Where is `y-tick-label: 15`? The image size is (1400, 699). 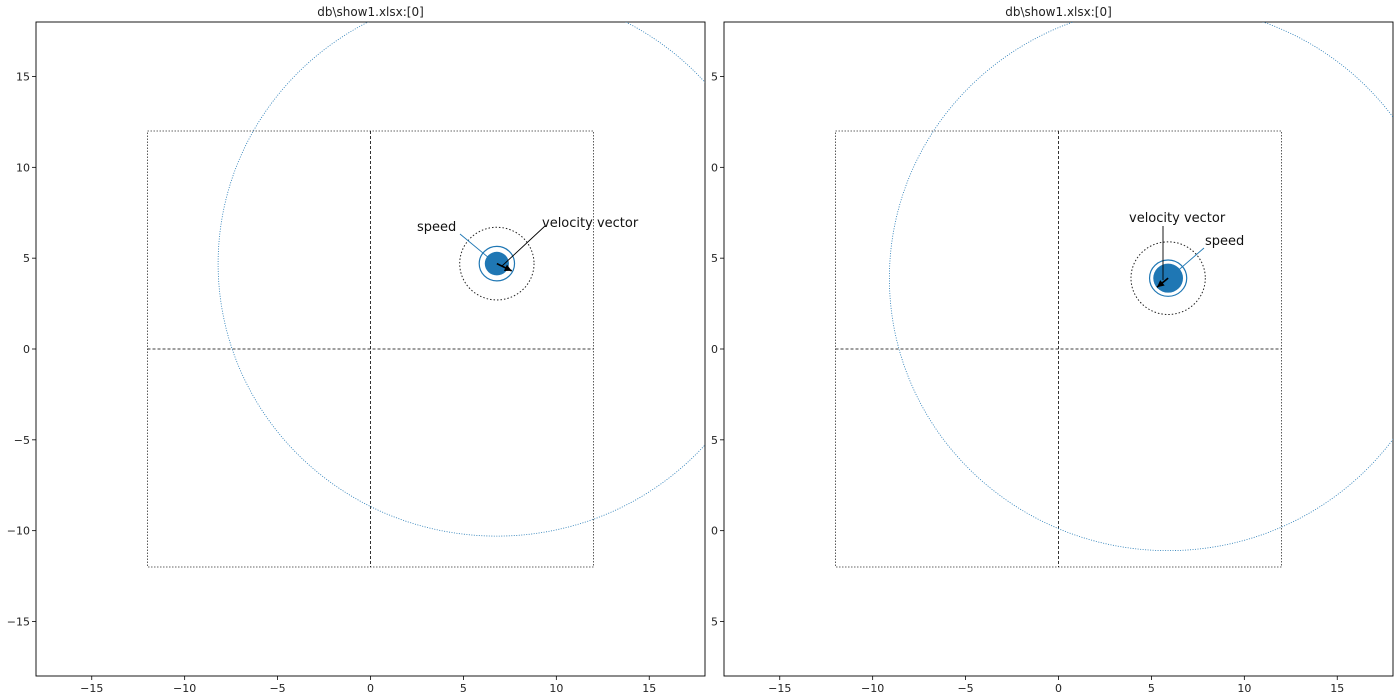
y-tick-label: 15 is located at coordinates (23, 77).